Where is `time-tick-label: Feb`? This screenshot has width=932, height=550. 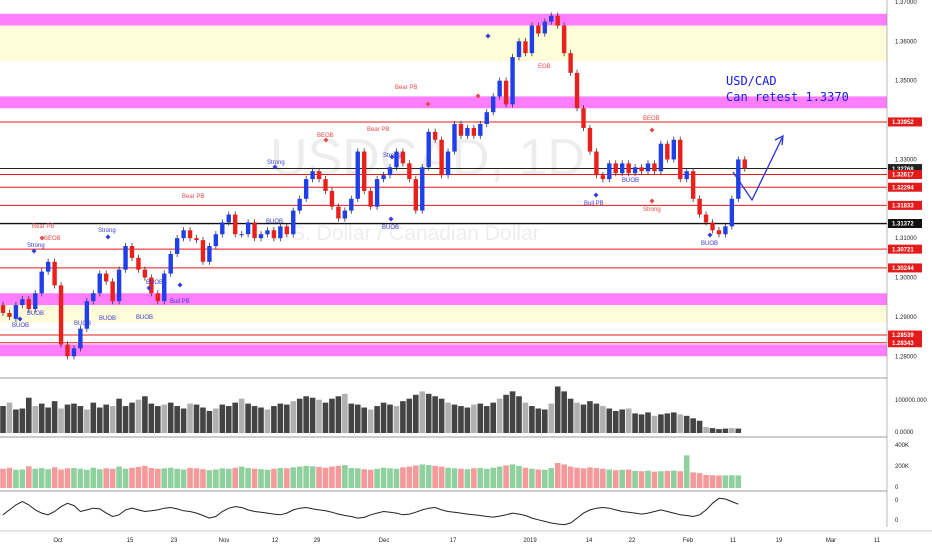
time-tick-label: Feb is located at coordinates (688, 541).